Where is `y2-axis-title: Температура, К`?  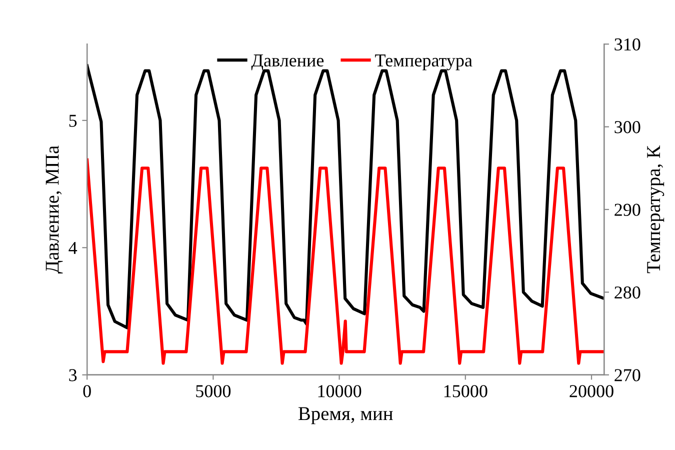 y2-axis-title: Температура, К is located at coordinates (655, 209).